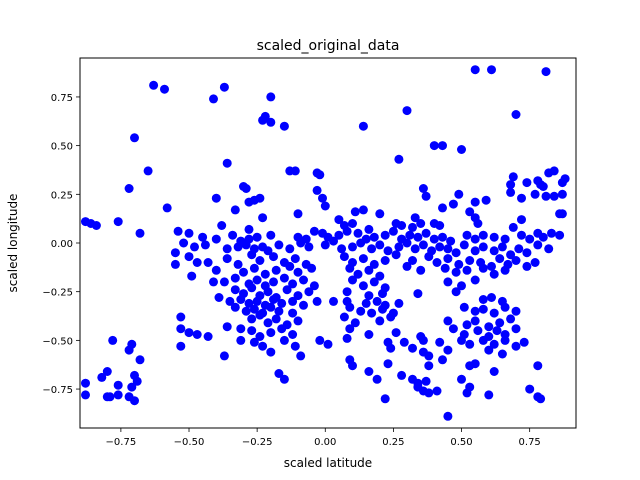  I want to click on x-tick-label: −0.50, so click(189, 442).